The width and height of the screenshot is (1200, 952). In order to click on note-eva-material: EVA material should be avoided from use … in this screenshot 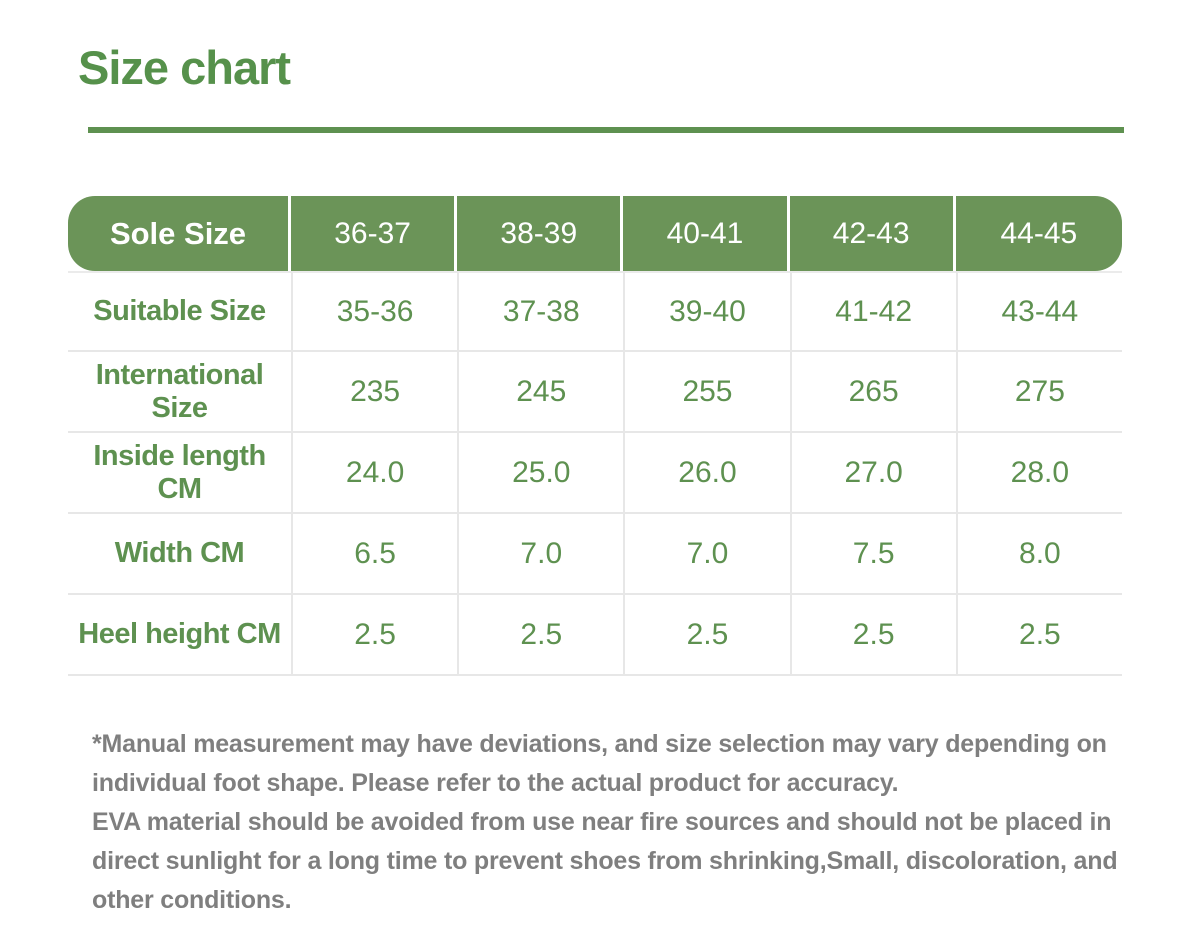, I will do `click(605, 861)`.